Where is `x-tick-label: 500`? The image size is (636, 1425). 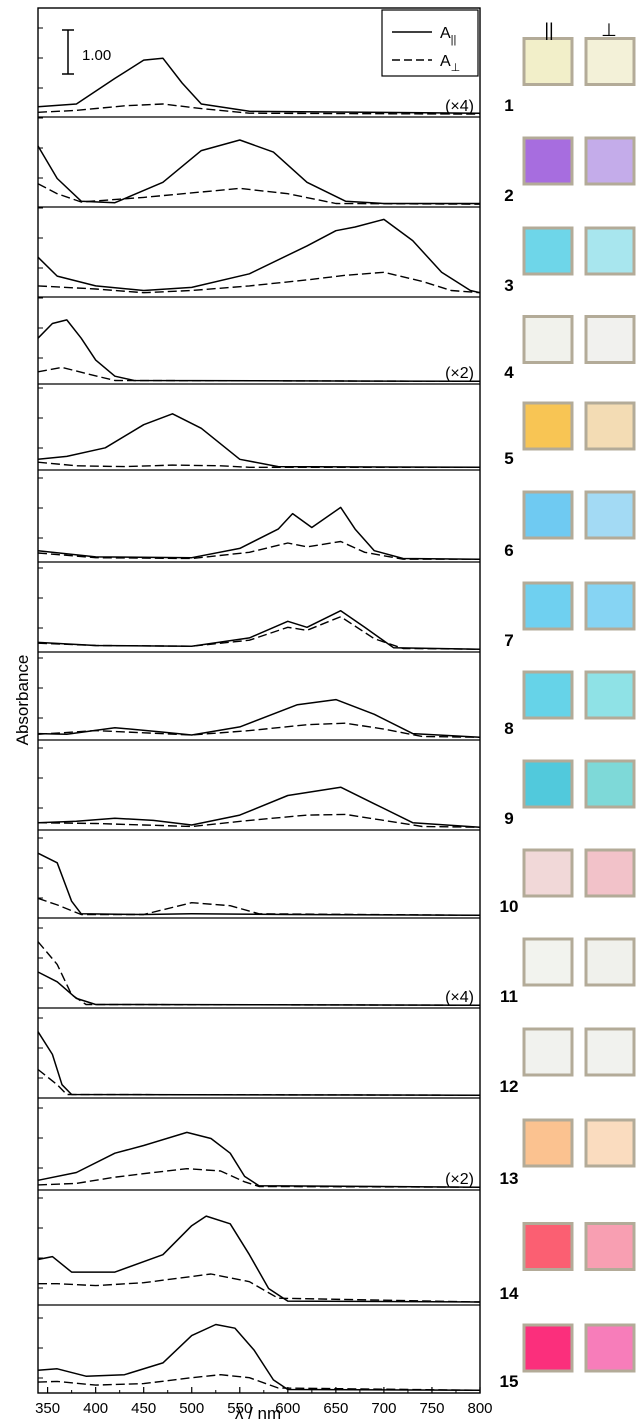 x-tick-label: 500 is located at coordinates (191, 1408).